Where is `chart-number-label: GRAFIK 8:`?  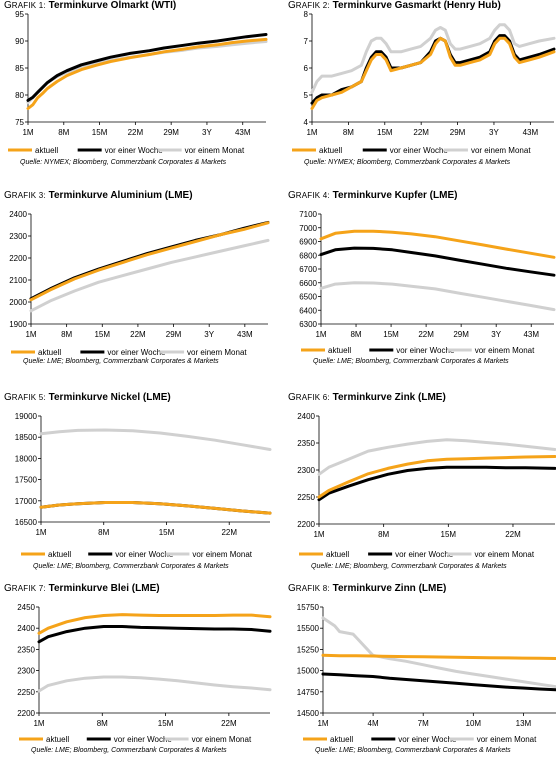 chart-number-label: GRAFIK 8: is located at coordinates (309, 588).